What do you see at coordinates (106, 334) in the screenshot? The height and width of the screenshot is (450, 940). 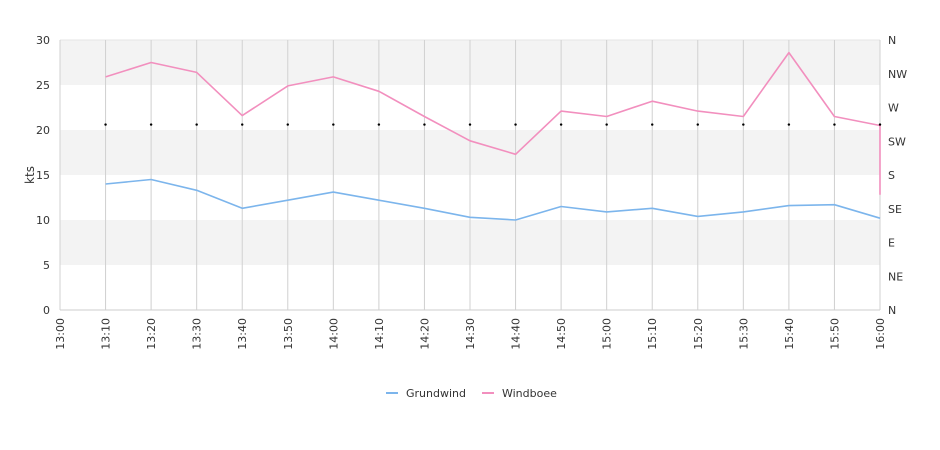 I see `x-tick-label: 13:10` at bounding box center [106, 334].